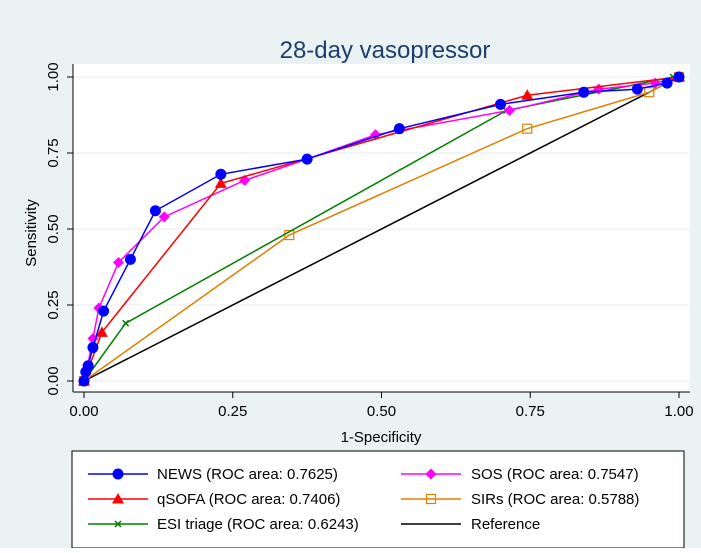  I want to click on y-tick-label: 0.00, so click(53, 380).